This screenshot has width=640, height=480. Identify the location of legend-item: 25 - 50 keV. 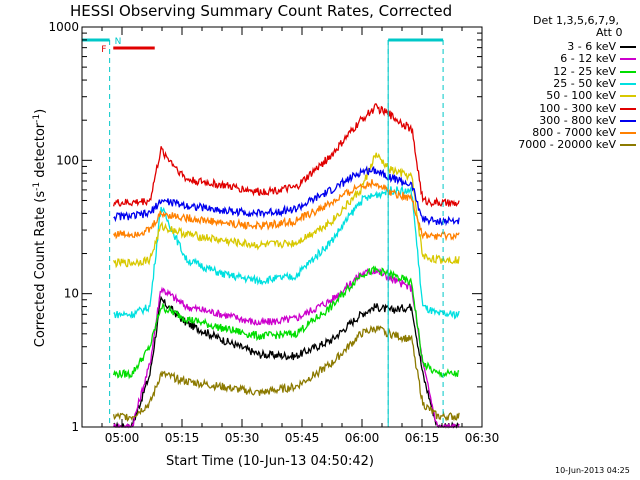
(564, 83).